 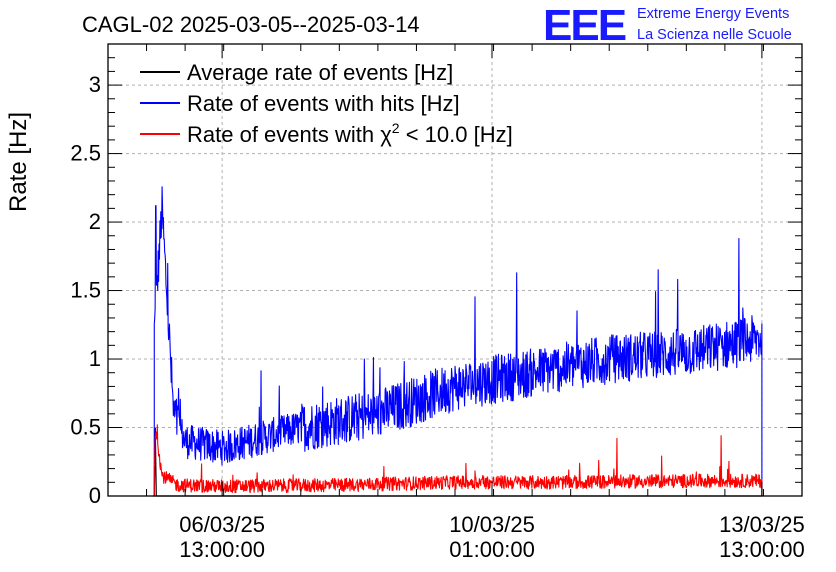 I want to click on chart-title: CAGL-02 2025-03-05--2025-03-14, so click(x=251, y=24).